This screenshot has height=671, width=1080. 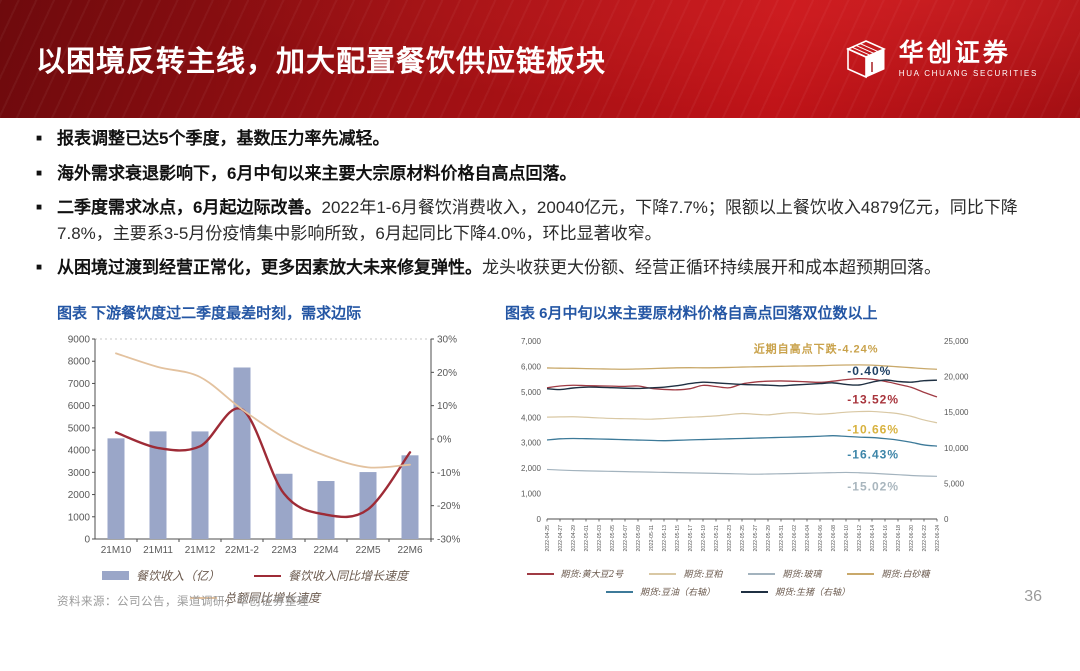 What do you see at coordinates (209, 313) in the screenshot?
I see `left-chart-title: 图表 下游餐饮度过二季度最差时刻，需求边际` at bounding box center [209, 313].